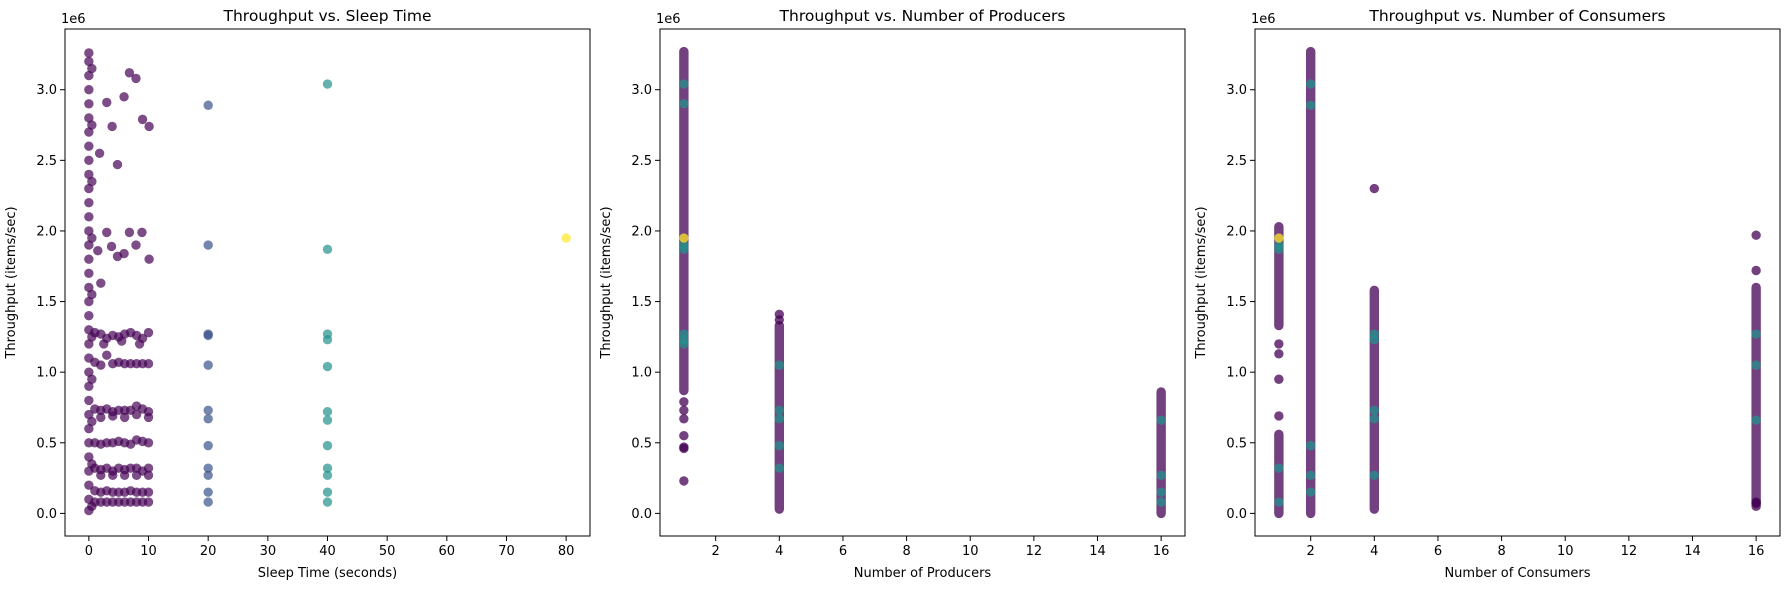  Describe the element at coordinates (387, 551) in the screenshot. I see `x-tick-label: 50` at that location.